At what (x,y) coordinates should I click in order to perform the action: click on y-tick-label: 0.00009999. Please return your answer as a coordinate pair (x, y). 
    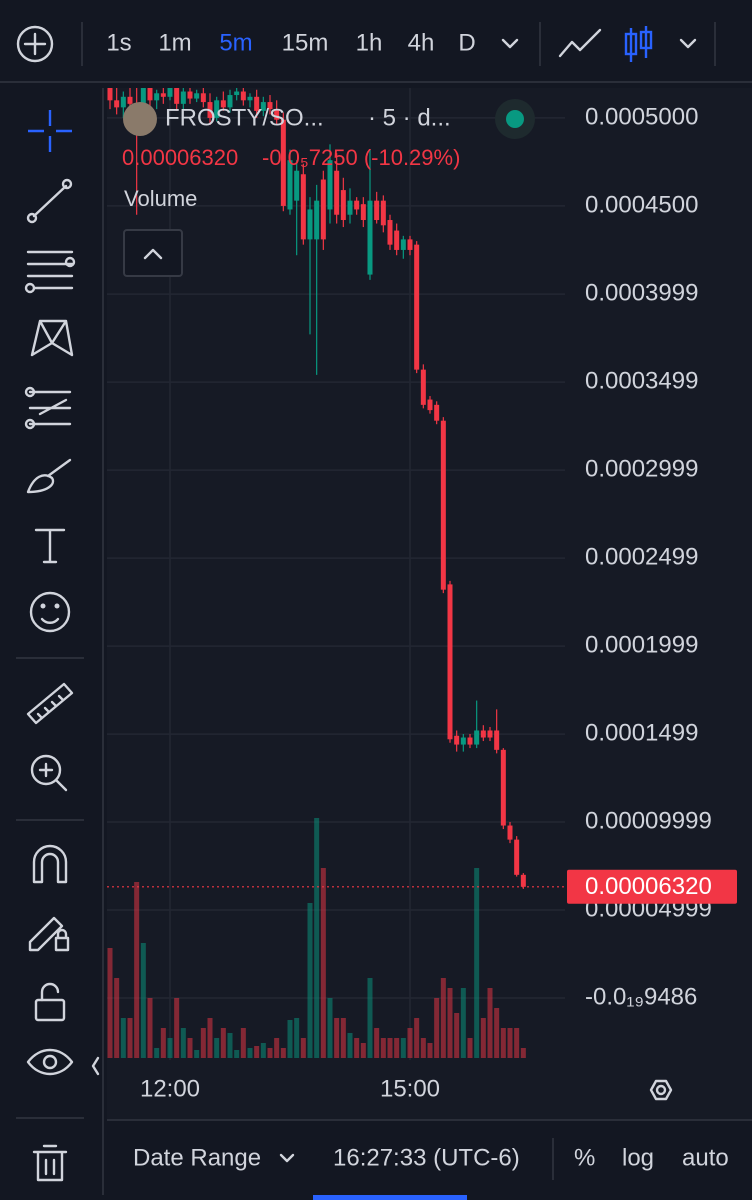
    Looking at the image, I should click on (648, 820).